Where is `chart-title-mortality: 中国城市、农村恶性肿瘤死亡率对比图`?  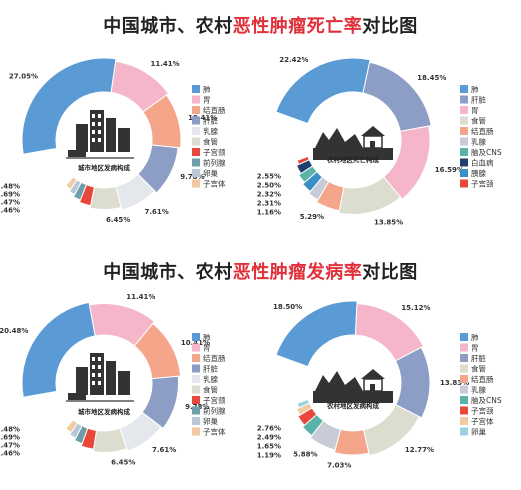
chart-title-mortality: 中国城市、农村恶性肿瘤死亡率对比图 is located at coordinates (260, 25).